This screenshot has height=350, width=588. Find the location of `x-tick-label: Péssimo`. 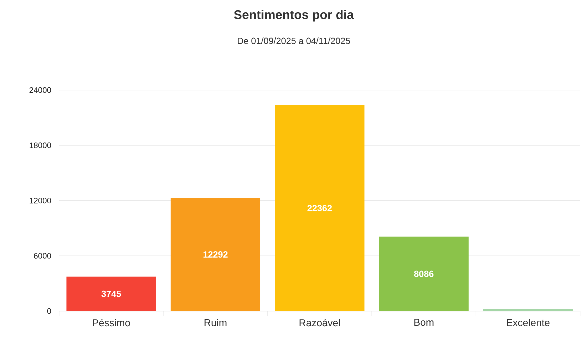

x-tick-label: Péssimo is located at coordinates (111, 323).